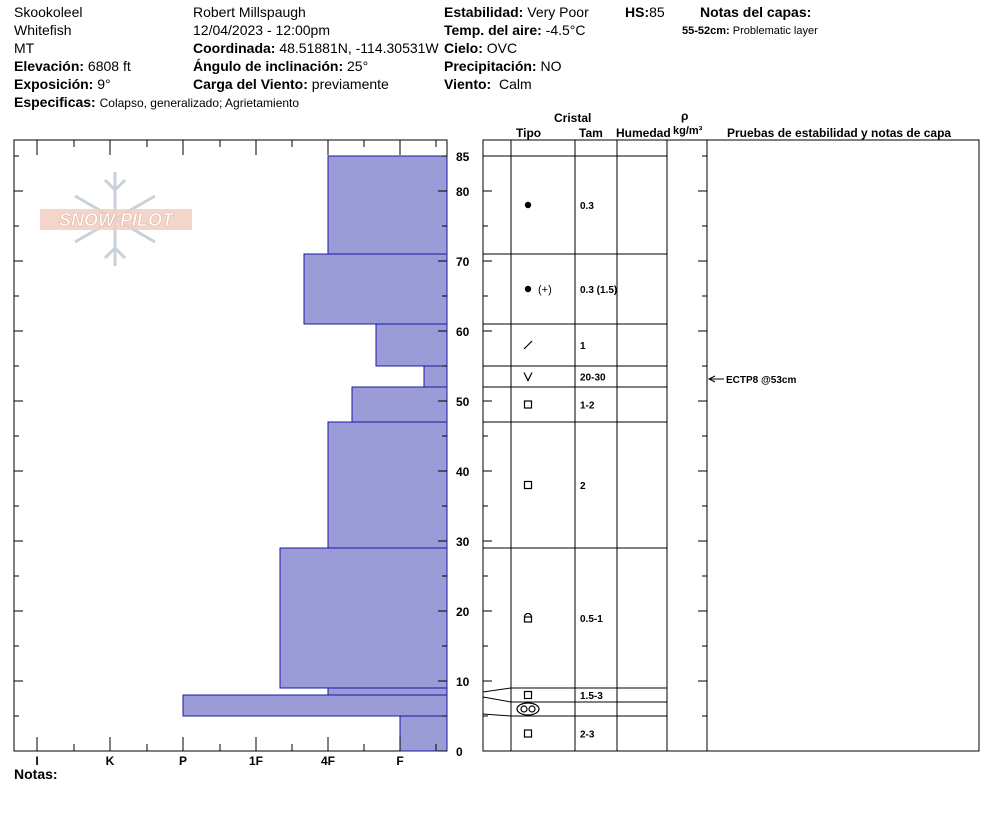  What do you see at coordinates (761, 380) in the screenshot?
I see `stability-test-label: ECTP8 @53cm` at bounding box center [761, 380].